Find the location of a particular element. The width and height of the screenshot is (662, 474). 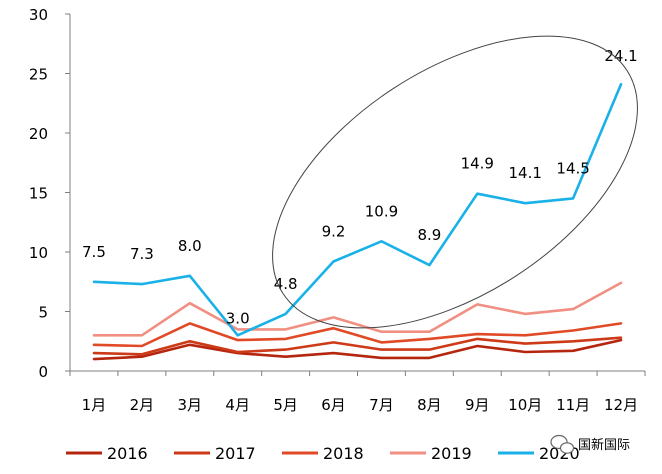

x-tick-label: 7月 is located at coordinates (381, 405).